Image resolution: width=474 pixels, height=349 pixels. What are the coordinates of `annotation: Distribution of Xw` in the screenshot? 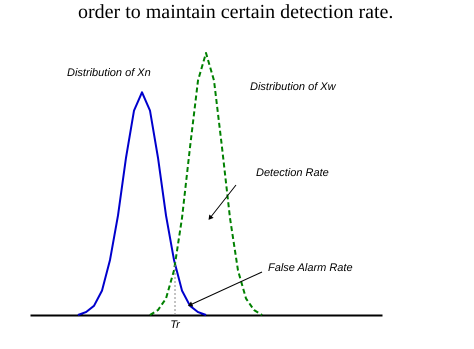 It's located at (293, 87).